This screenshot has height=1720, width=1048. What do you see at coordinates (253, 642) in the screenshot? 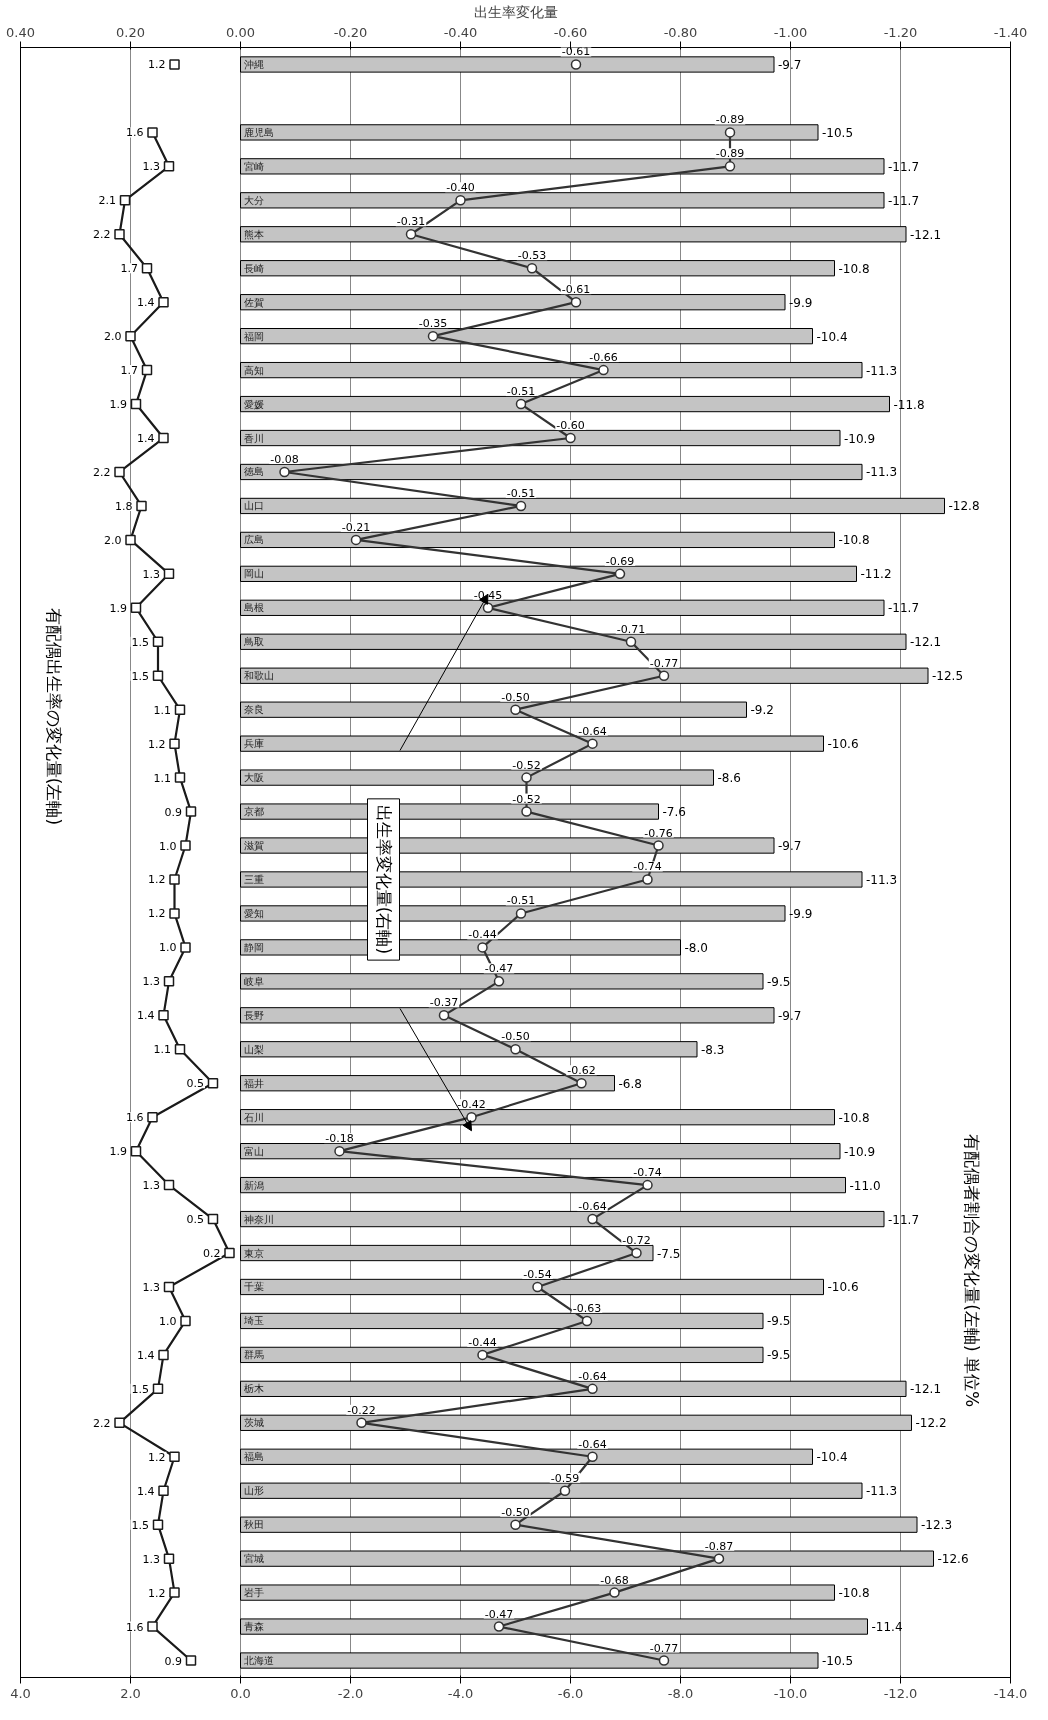
I see `y-tick-label: 鳥取` at bounding box center [253, 642].